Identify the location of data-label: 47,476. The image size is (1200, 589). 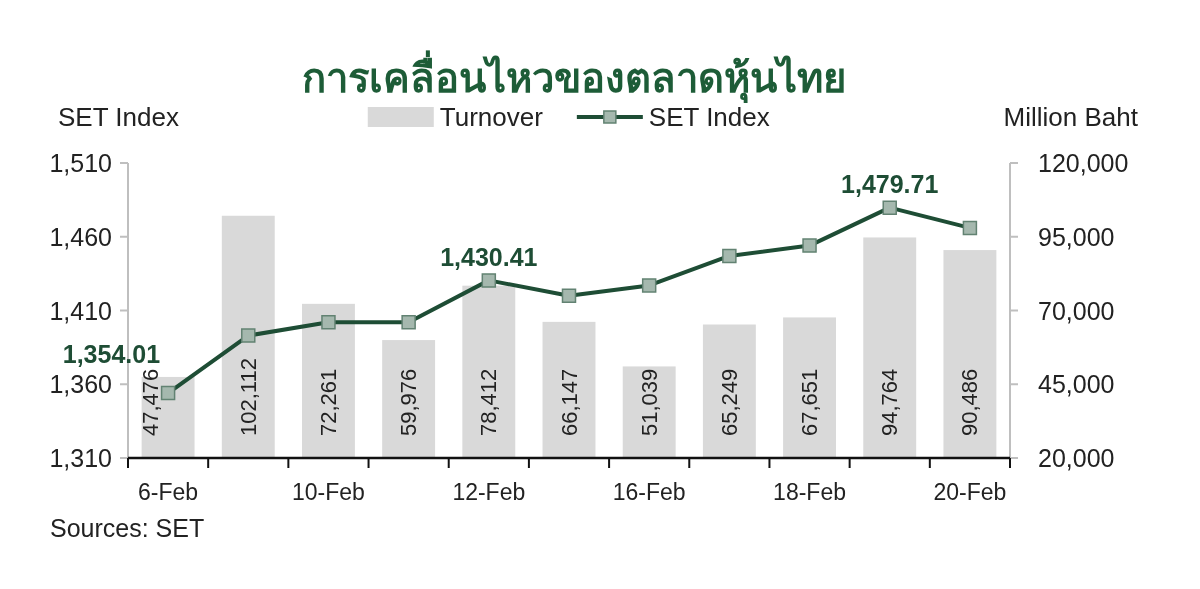
(151, 402).